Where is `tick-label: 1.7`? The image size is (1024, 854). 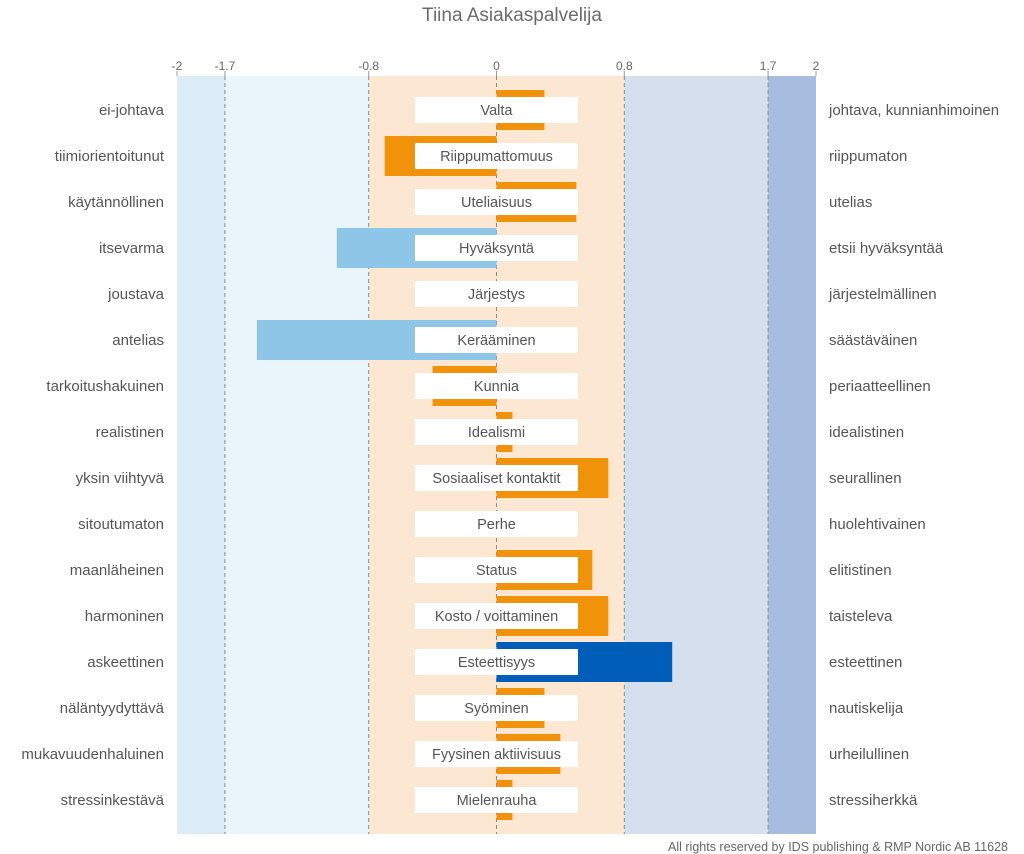
tick-label: 1.7 is located at coordinates (768, 66).